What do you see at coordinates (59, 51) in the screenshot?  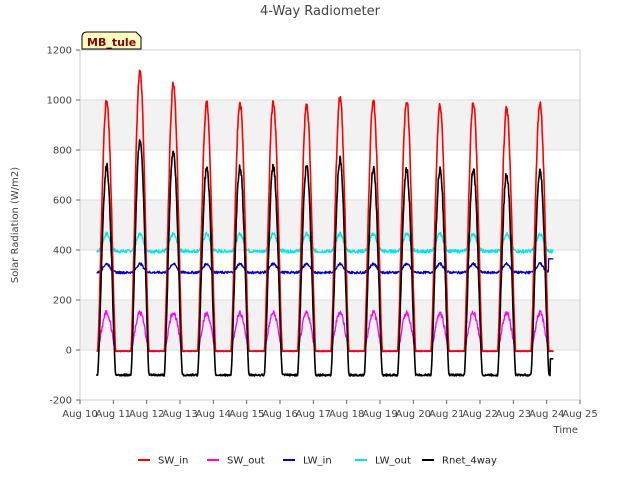 I see `y-tick-label: 1200` at bounding box center [59, 51].